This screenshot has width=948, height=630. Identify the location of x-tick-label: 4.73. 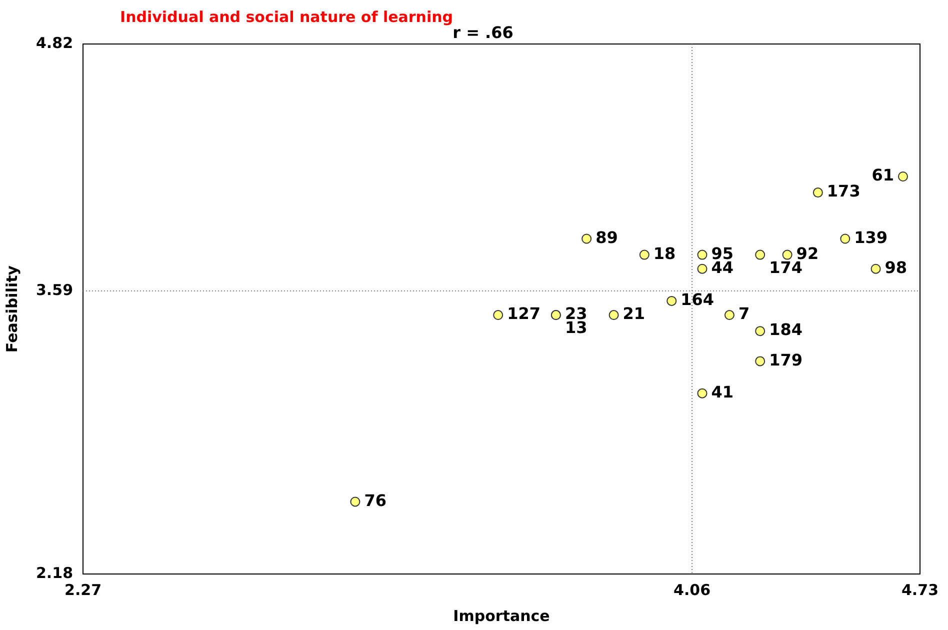
(920, 589).